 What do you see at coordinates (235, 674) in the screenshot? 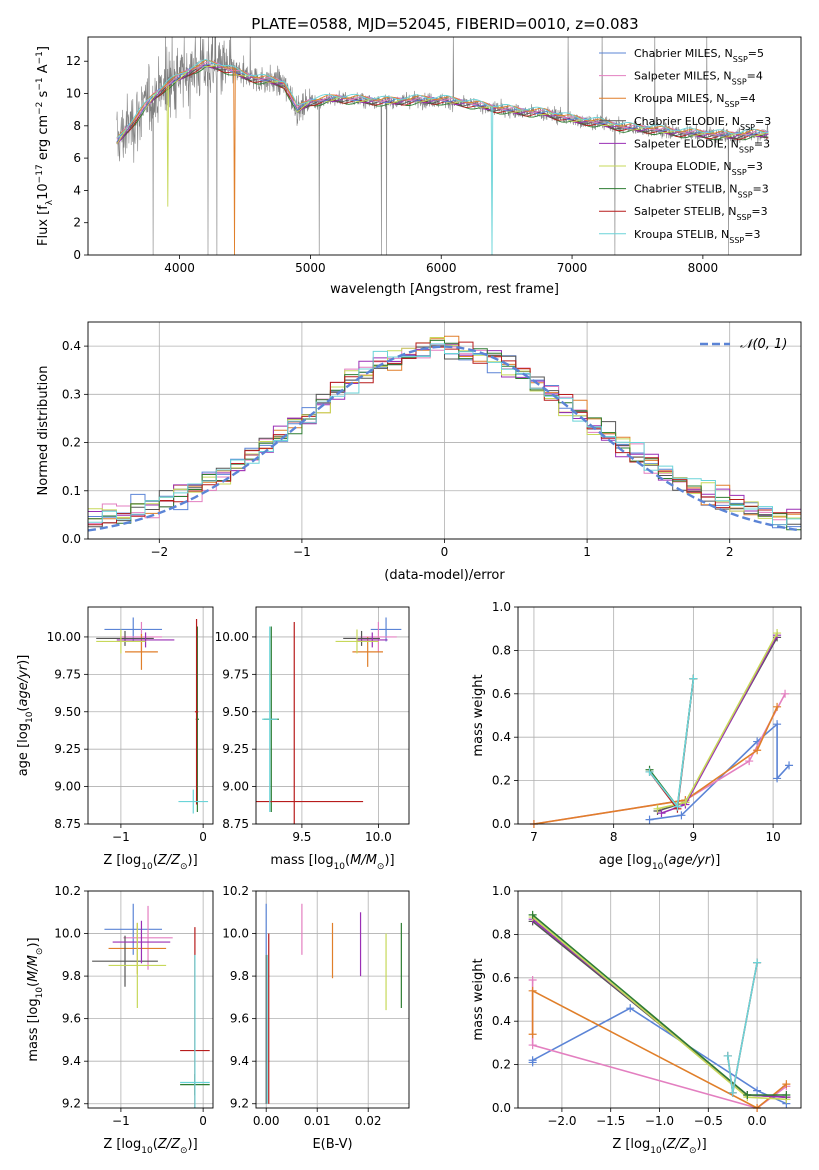
I see `tick-label-y: 9.75` at bounding box center [235, 674].